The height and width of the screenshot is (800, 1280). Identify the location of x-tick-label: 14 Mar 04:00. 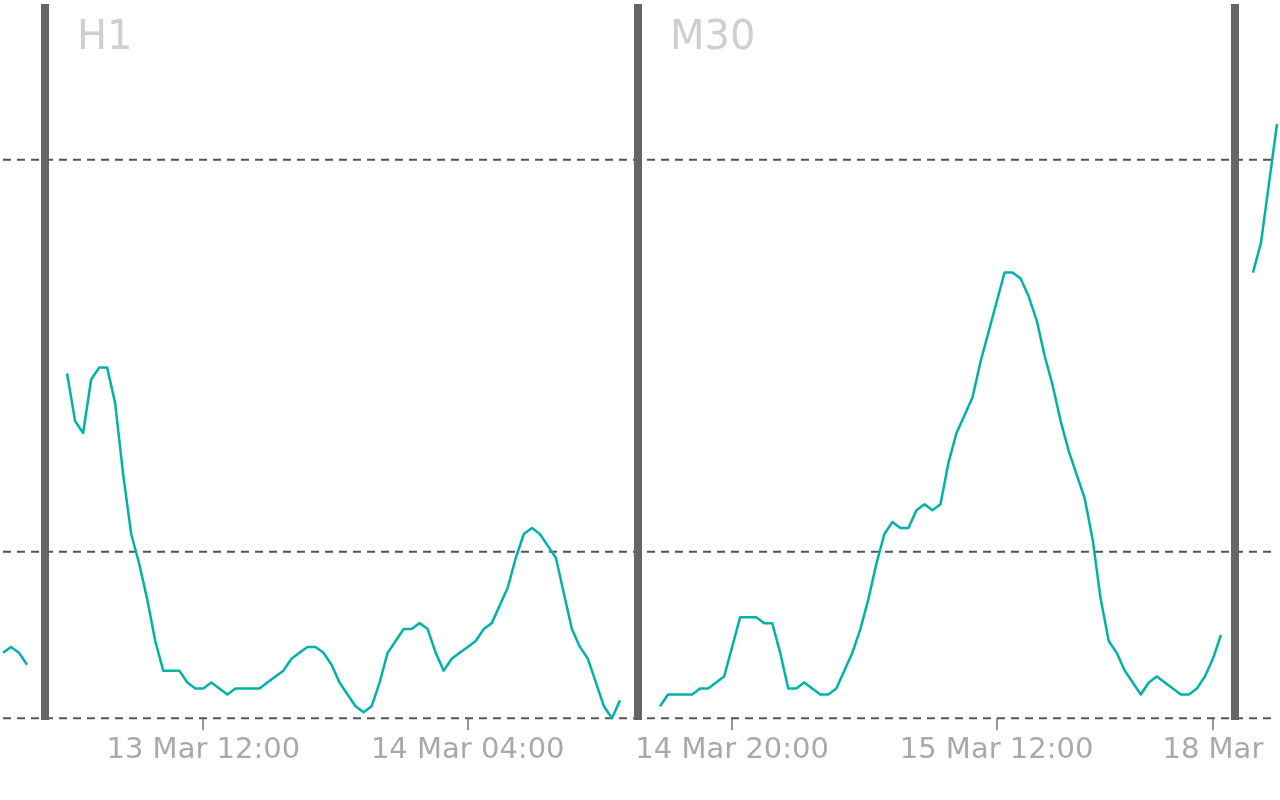
(467, 748).